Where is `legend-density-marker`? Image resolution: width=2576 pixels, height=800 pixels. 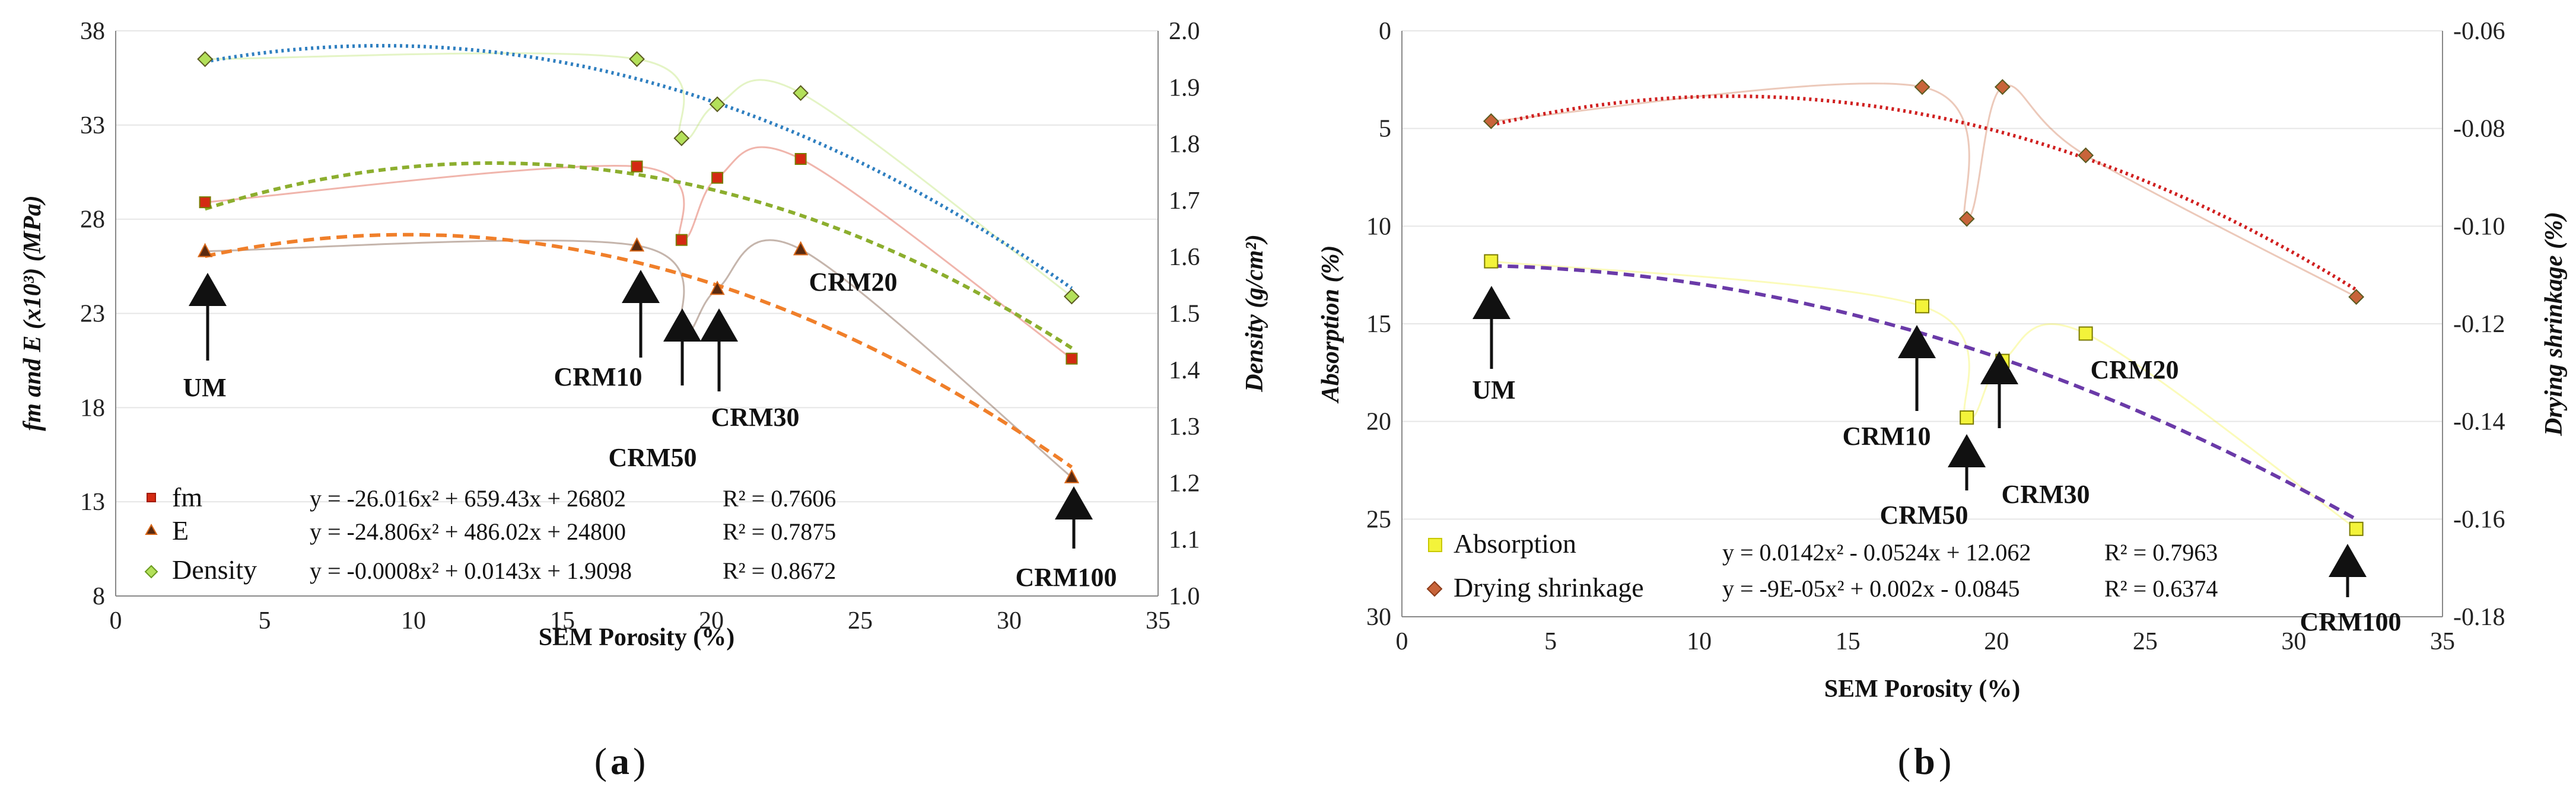
legend-density-marker is located at coordinates (151, 572).